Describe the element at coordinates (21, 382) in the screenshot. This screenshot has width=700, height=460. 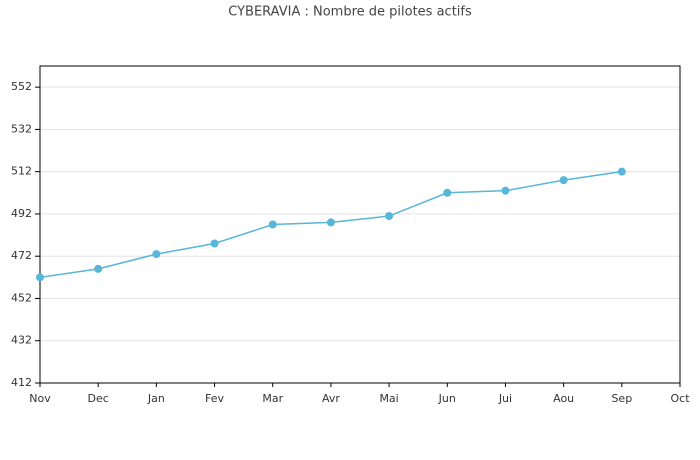
I see `y-tick-label: 412` at that location.